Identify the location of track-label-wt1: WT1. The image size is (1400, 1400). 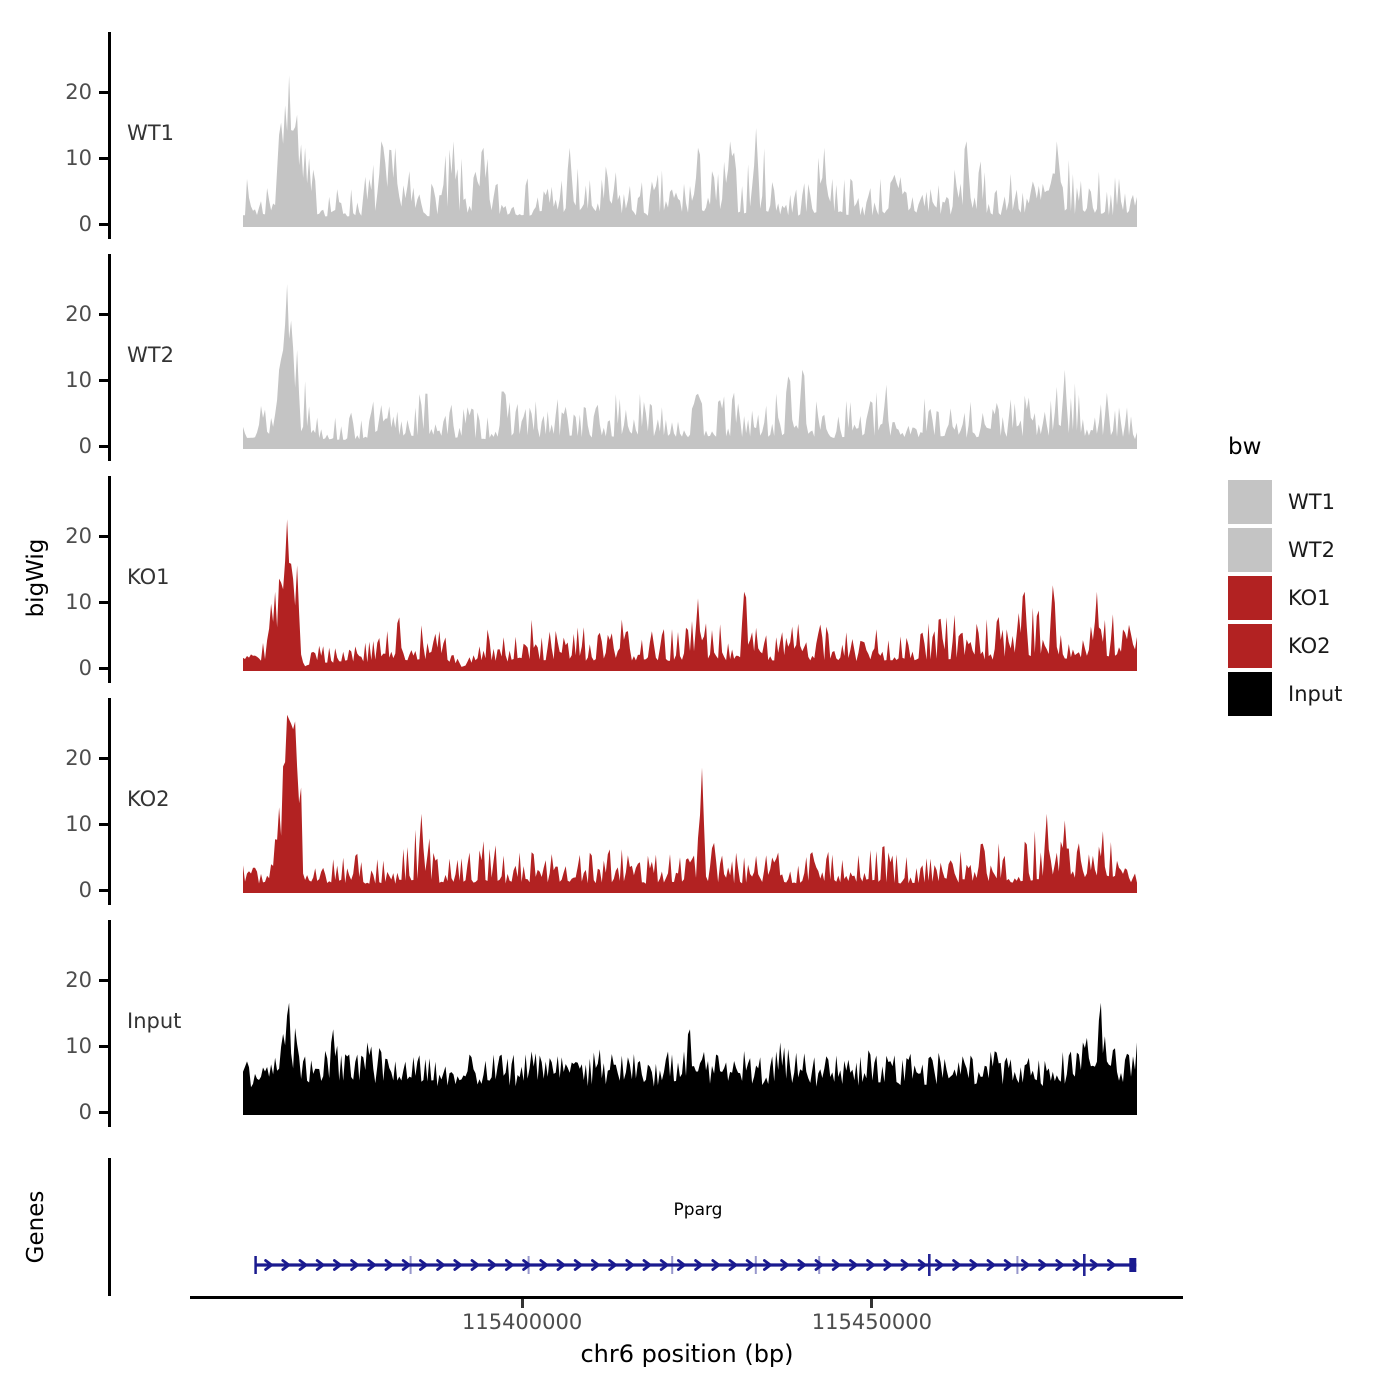
(150, 133).